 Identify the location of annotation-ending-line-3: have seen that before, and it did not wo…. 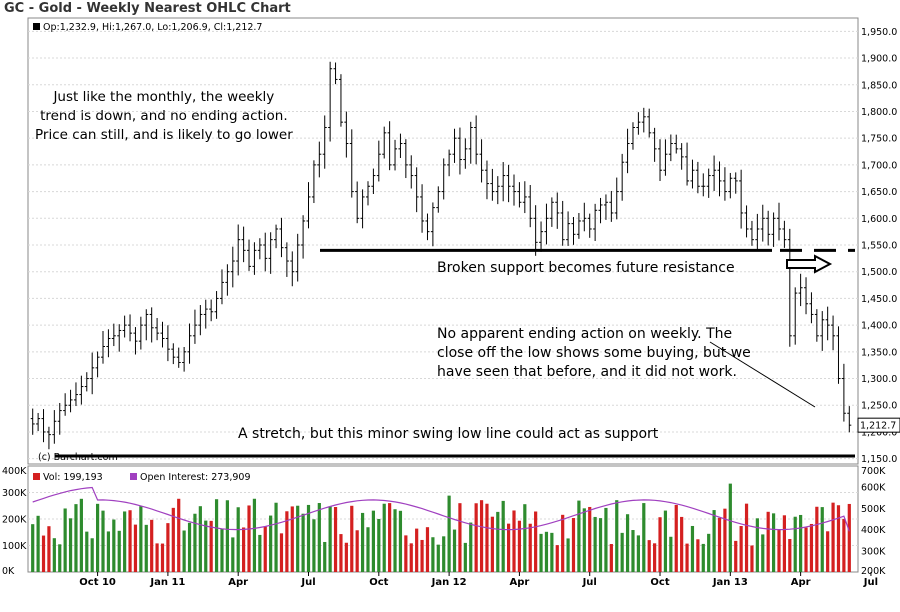
(587, 372).